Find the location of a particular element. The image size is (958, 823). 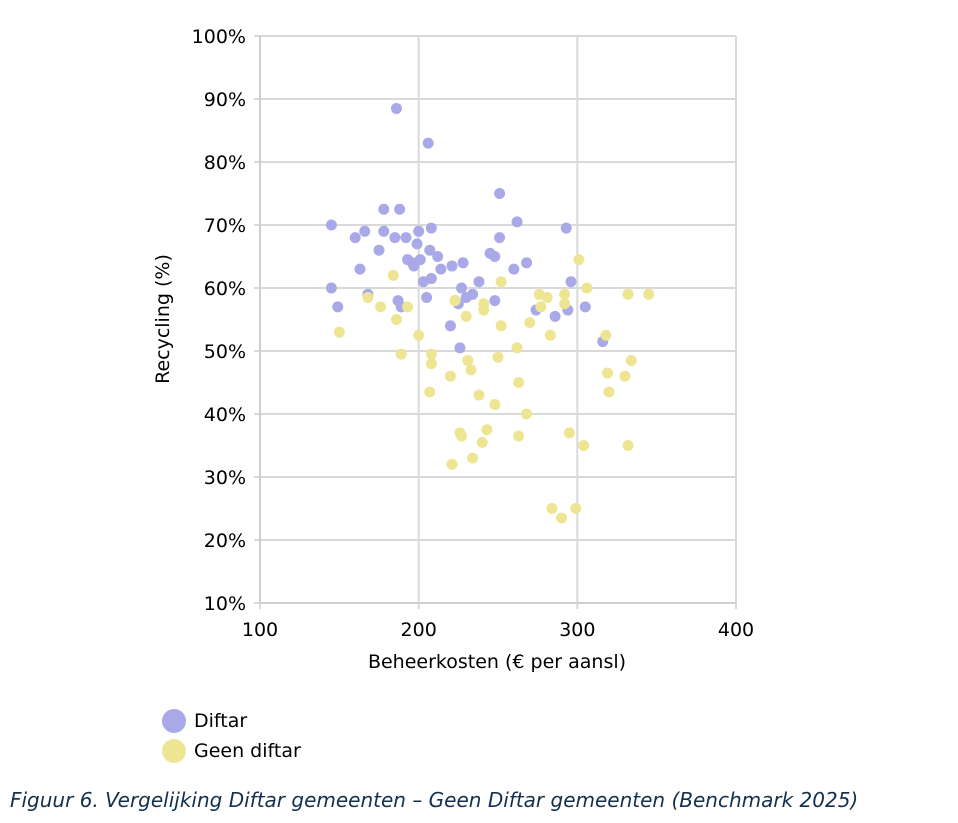

y-tick-label: 100% is located at coordinates (219, 37).